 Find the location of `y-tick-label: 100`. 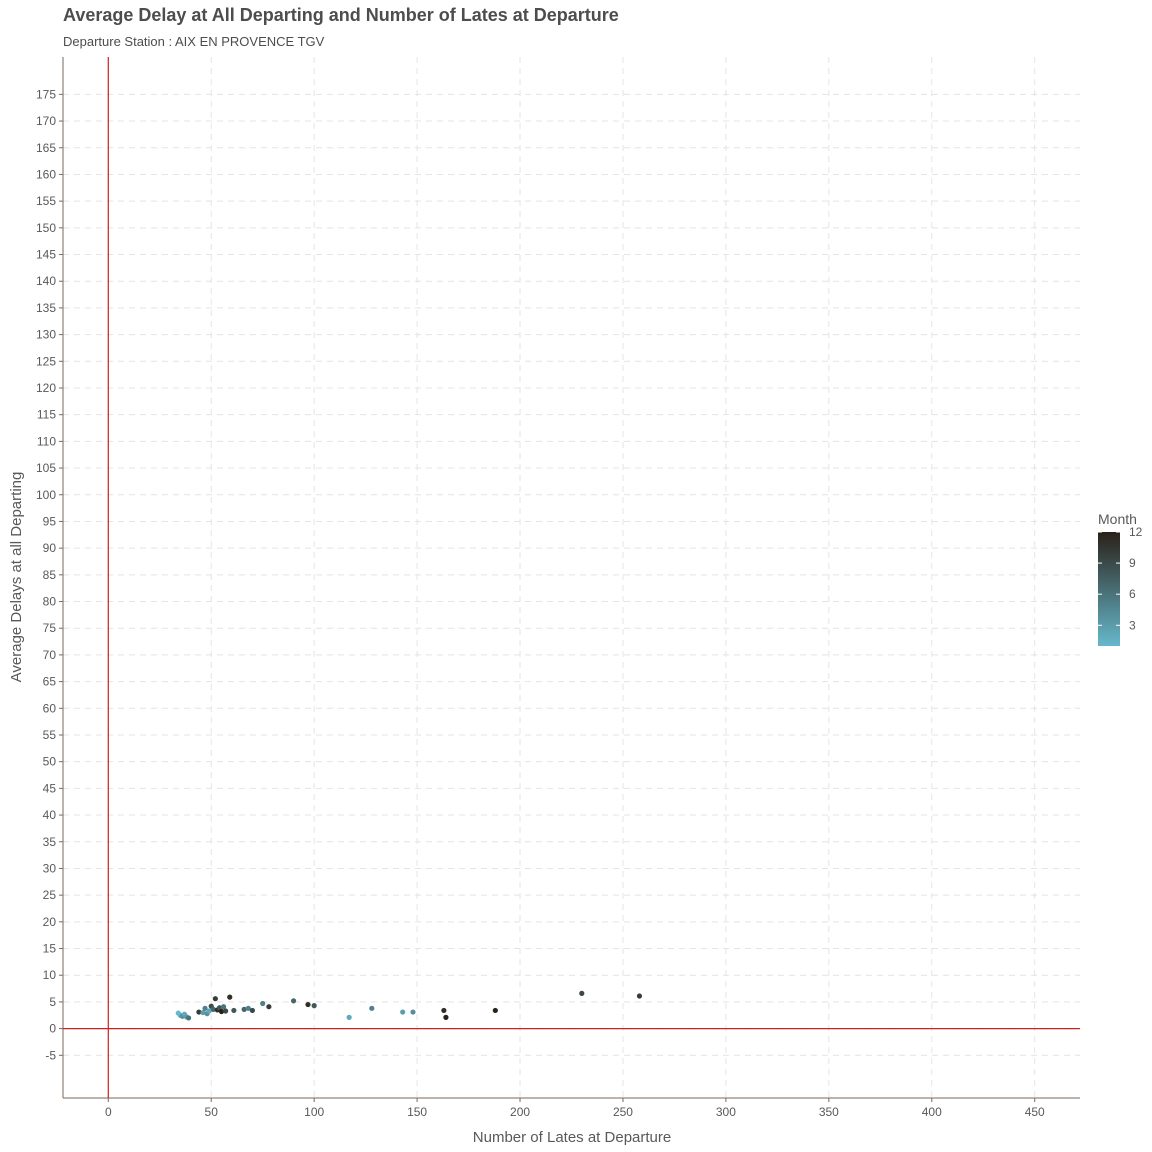

y-tick-label: 100 is located at coordinates (46, 495).